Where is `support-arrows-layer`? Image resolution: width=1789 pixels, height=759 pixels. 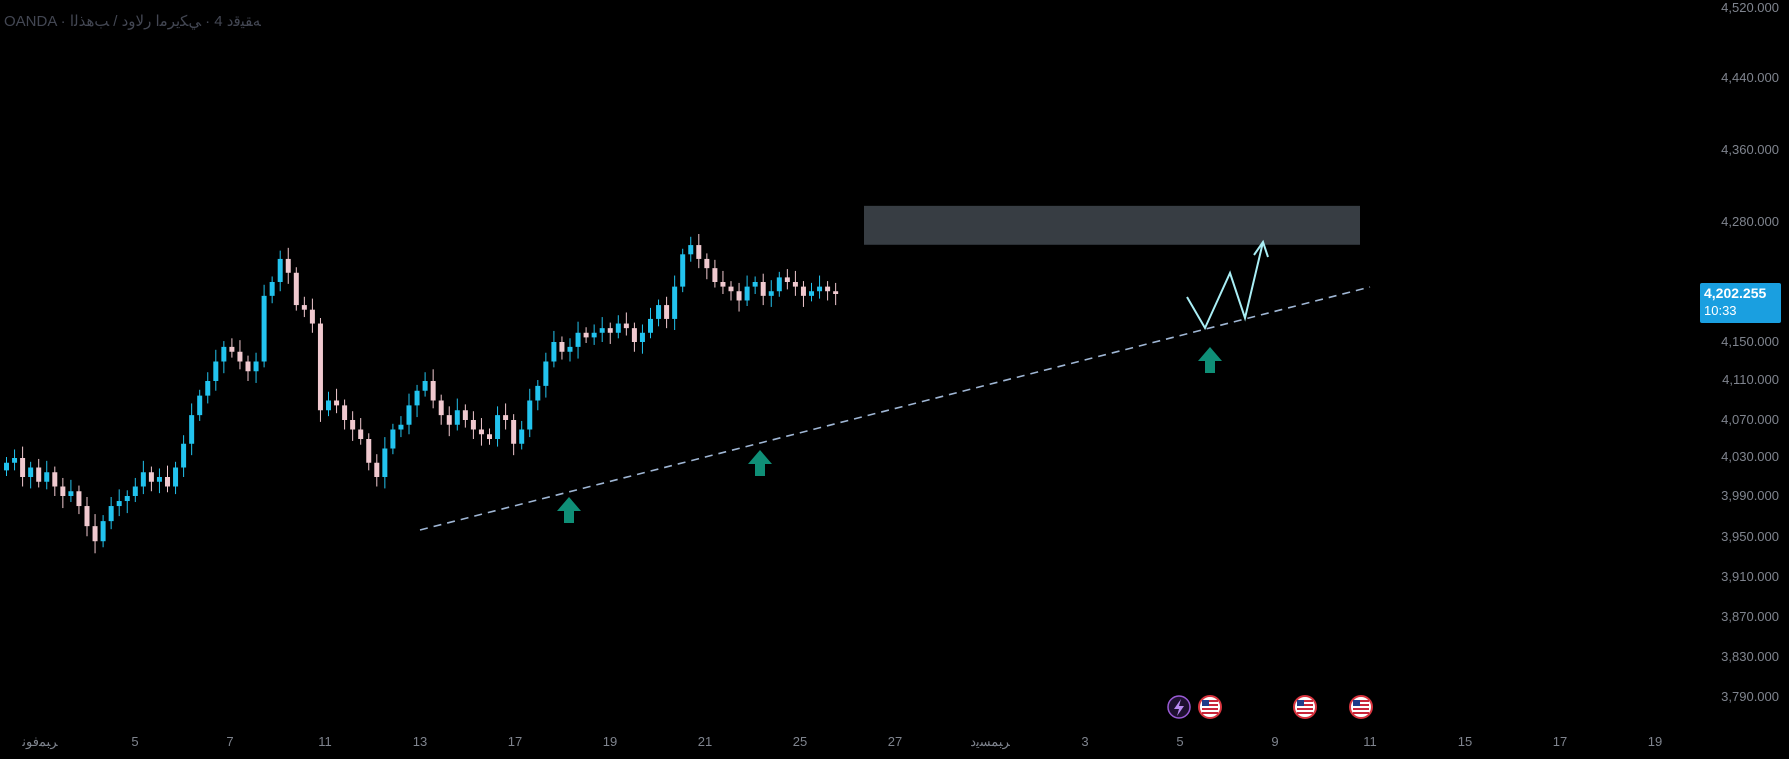 support-arrows-layer is located at coordinates (889, 435).